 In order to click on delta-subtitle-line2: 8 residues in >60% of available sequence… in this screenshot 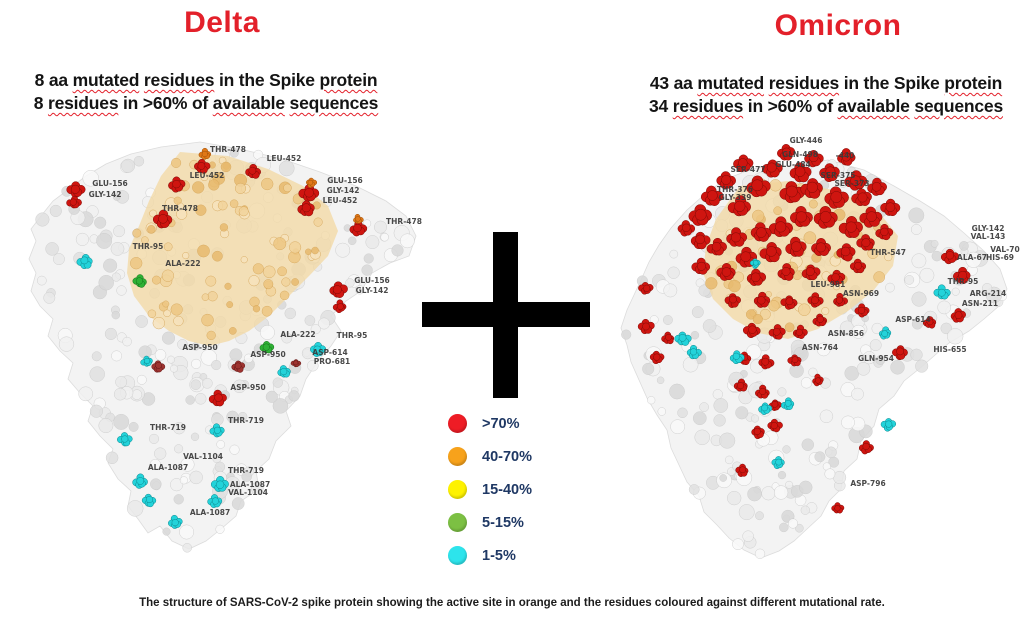, I will do `click(213, 103)`.